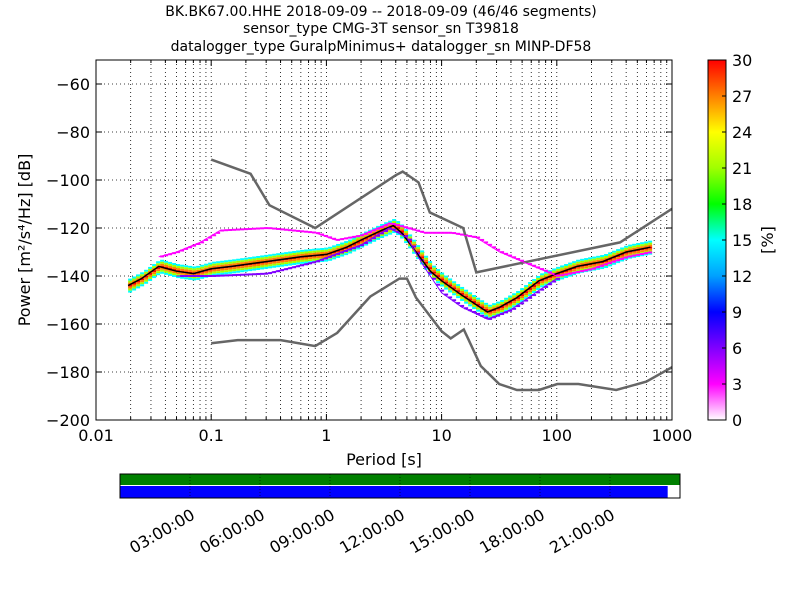  What do you see at coordinates (68, 324) in the screenshot?
I see `y-tick-label: −160` at bounding box center [68, 324].